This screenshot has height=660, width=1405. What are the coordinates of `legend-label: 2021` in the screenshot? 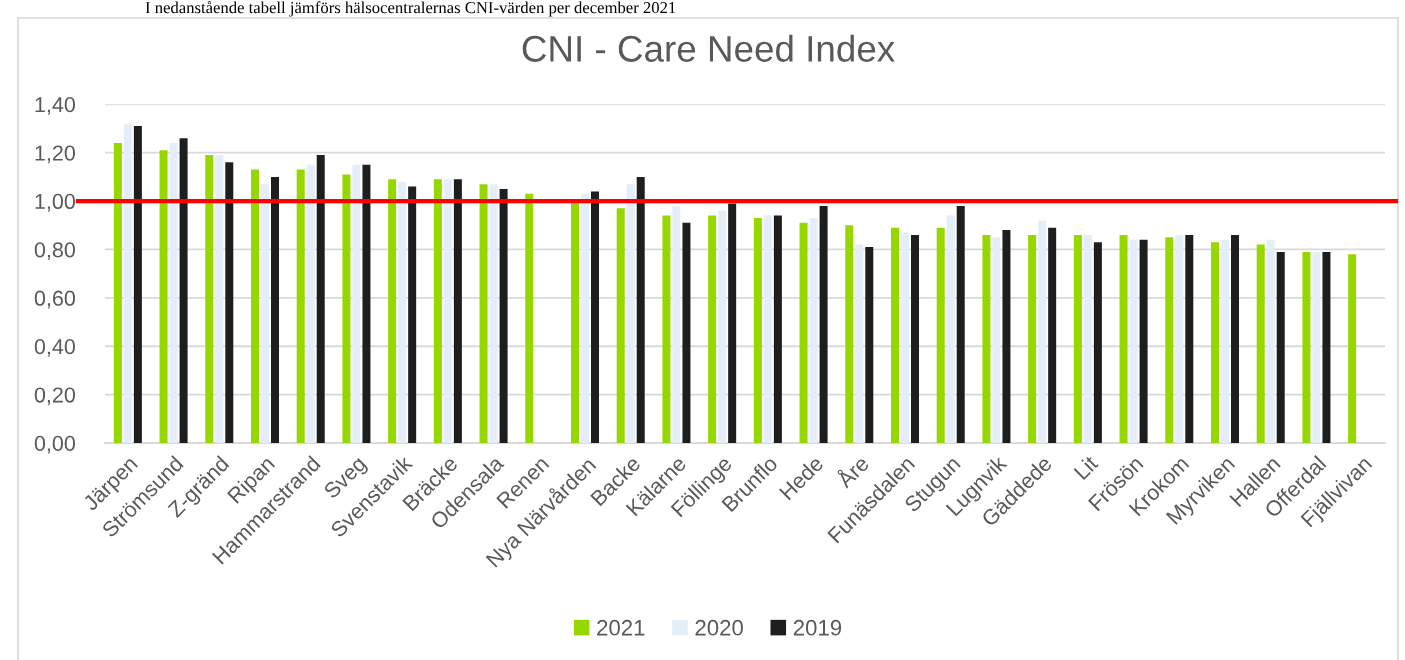 It's located at (621, 627).